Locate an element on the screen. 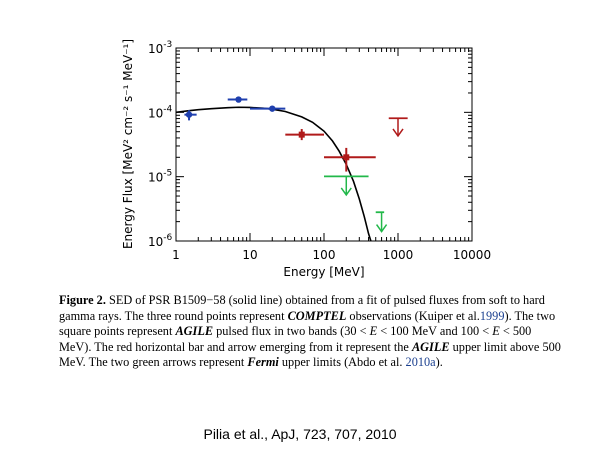 The height and width of the screenshot is (462, 600). y-tick-label: 10⁻⁵ is located at coordinates (160, 177).